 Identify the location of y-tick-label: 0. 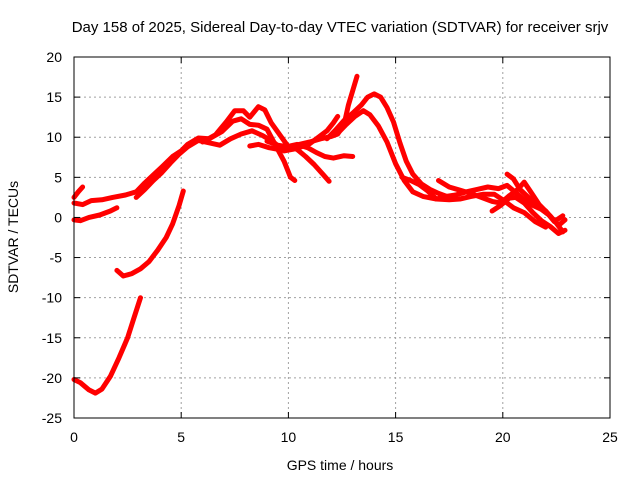
(58, 217).